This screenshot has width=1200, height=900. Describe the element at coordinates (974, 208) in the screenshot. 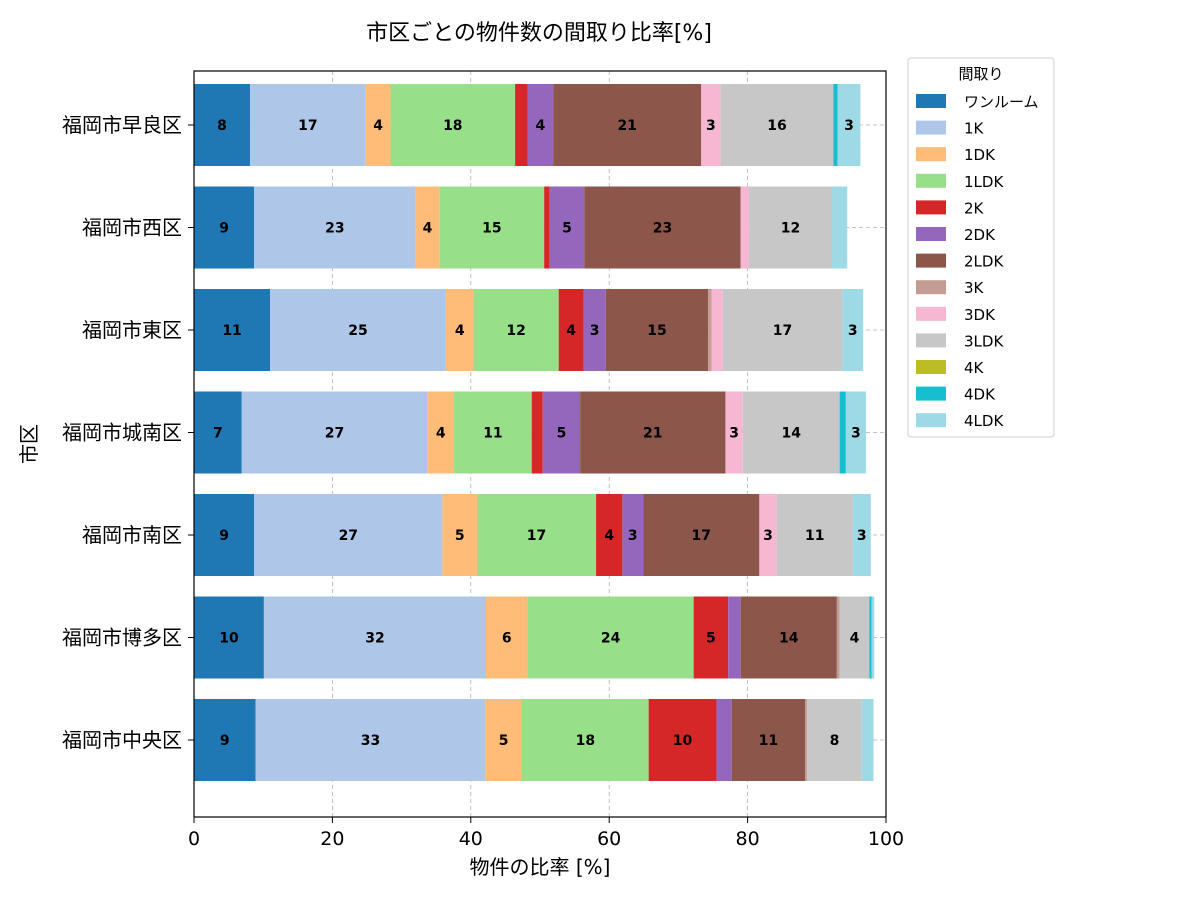

I see `legend-label: 2K` at that location.